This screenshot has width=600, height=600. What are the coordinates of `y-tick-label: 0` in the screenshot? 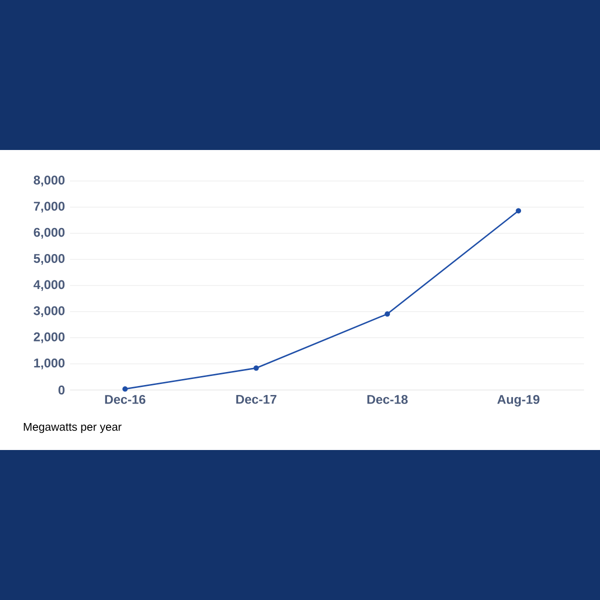 It's located at (61, 390).